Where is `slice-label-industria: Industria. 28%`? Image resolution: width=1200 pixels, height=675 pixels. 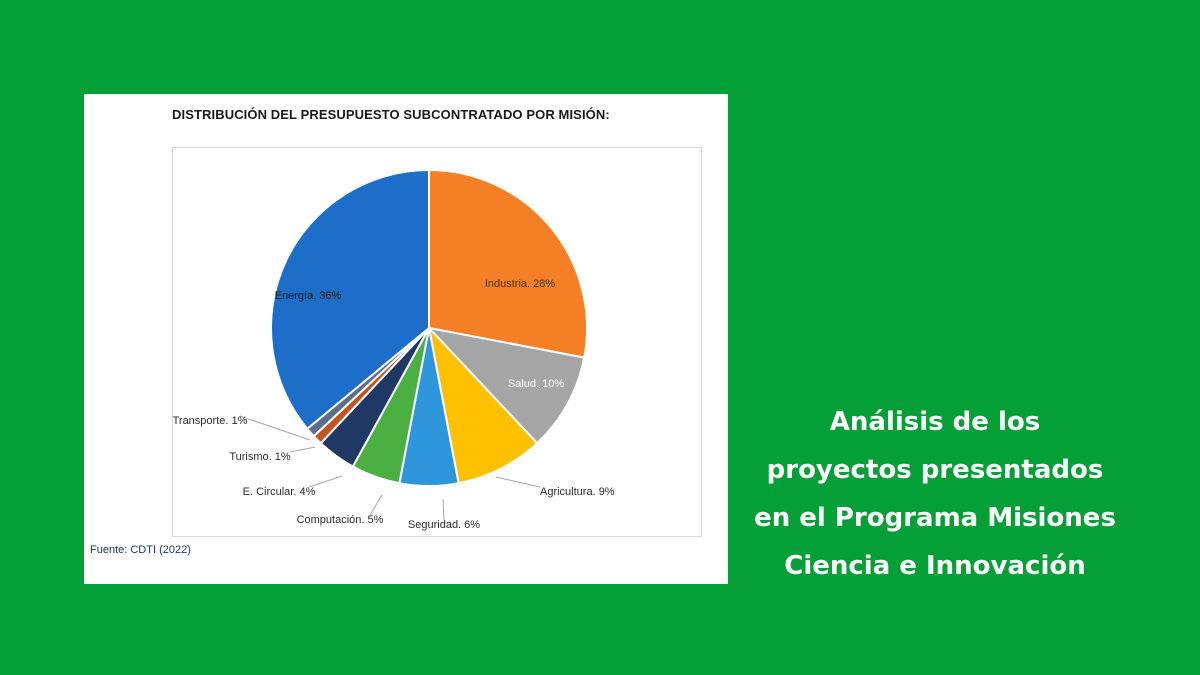
slice-label-industria: Industria. 28% is located at coordinates (520, 284).